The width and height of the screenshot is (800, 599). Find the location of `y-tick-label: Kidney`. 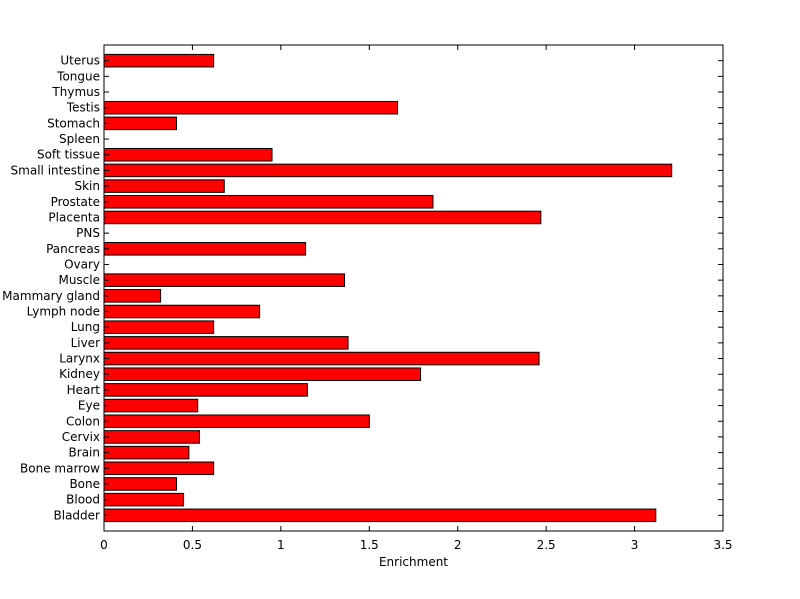

y-tick-label: Kidney is located at coordinates (79, 374).